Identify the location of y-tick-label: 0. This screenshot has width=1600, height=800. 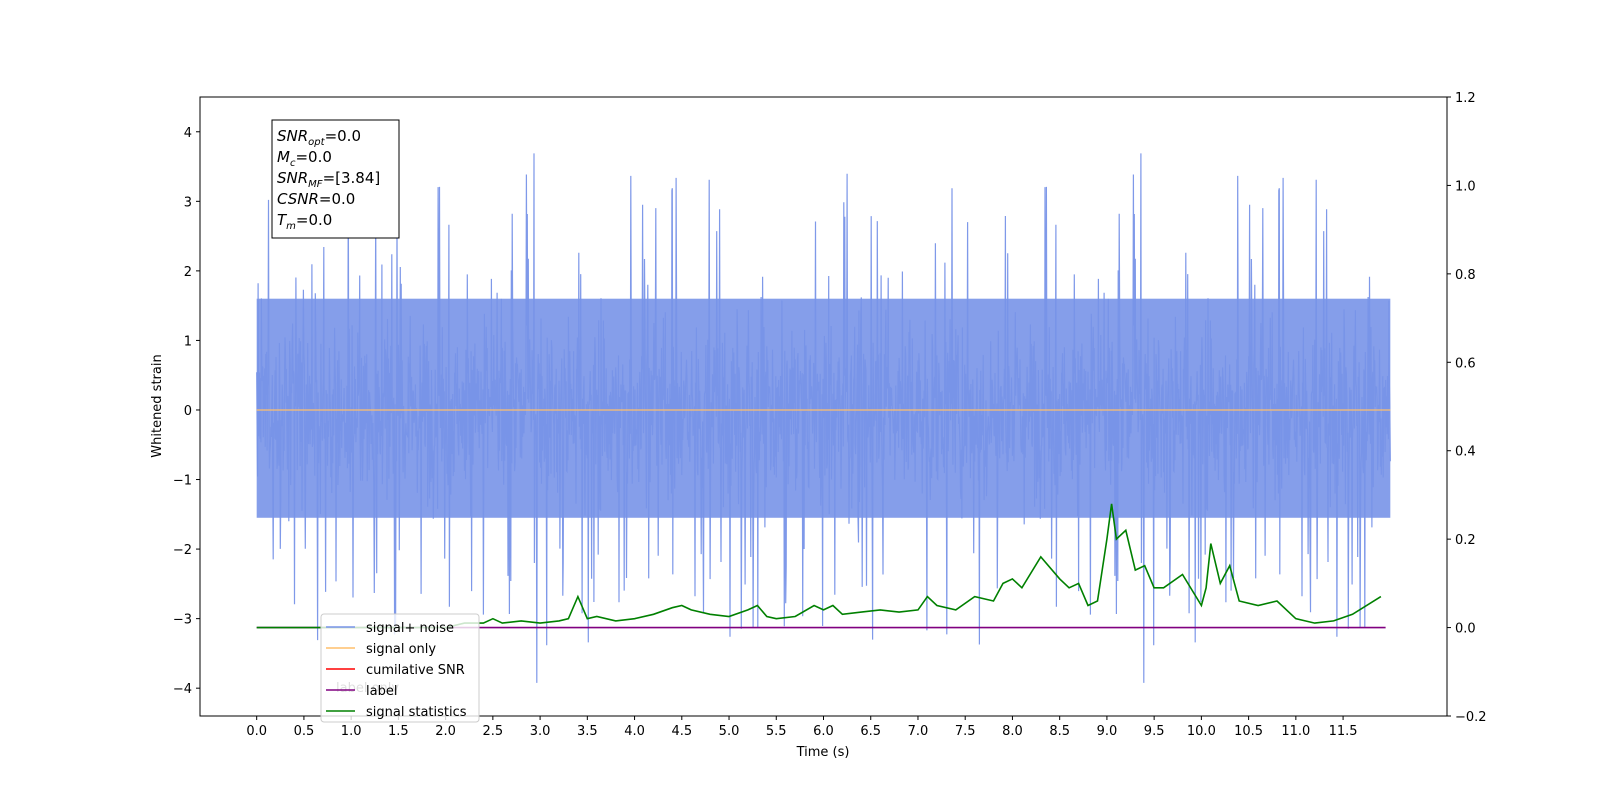
(188, 411).